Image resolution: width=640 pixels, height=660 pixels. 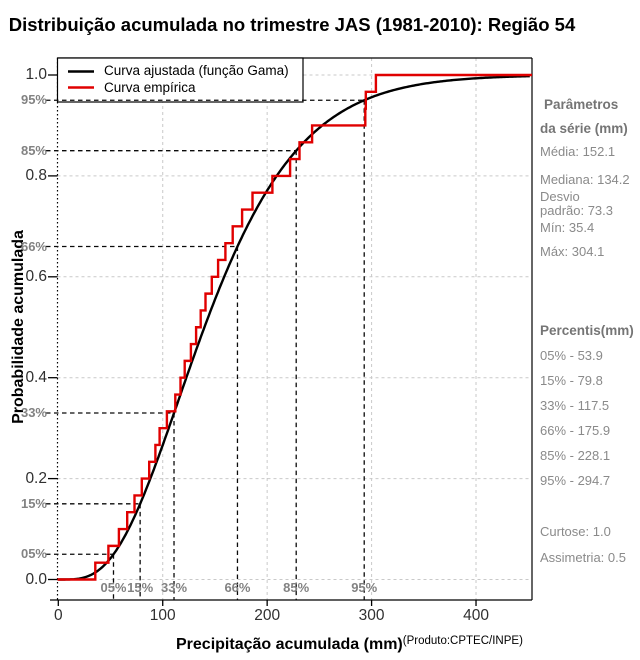 I want to click on y-tick-label-1.0: 1.0, so click(x=36, y=74).